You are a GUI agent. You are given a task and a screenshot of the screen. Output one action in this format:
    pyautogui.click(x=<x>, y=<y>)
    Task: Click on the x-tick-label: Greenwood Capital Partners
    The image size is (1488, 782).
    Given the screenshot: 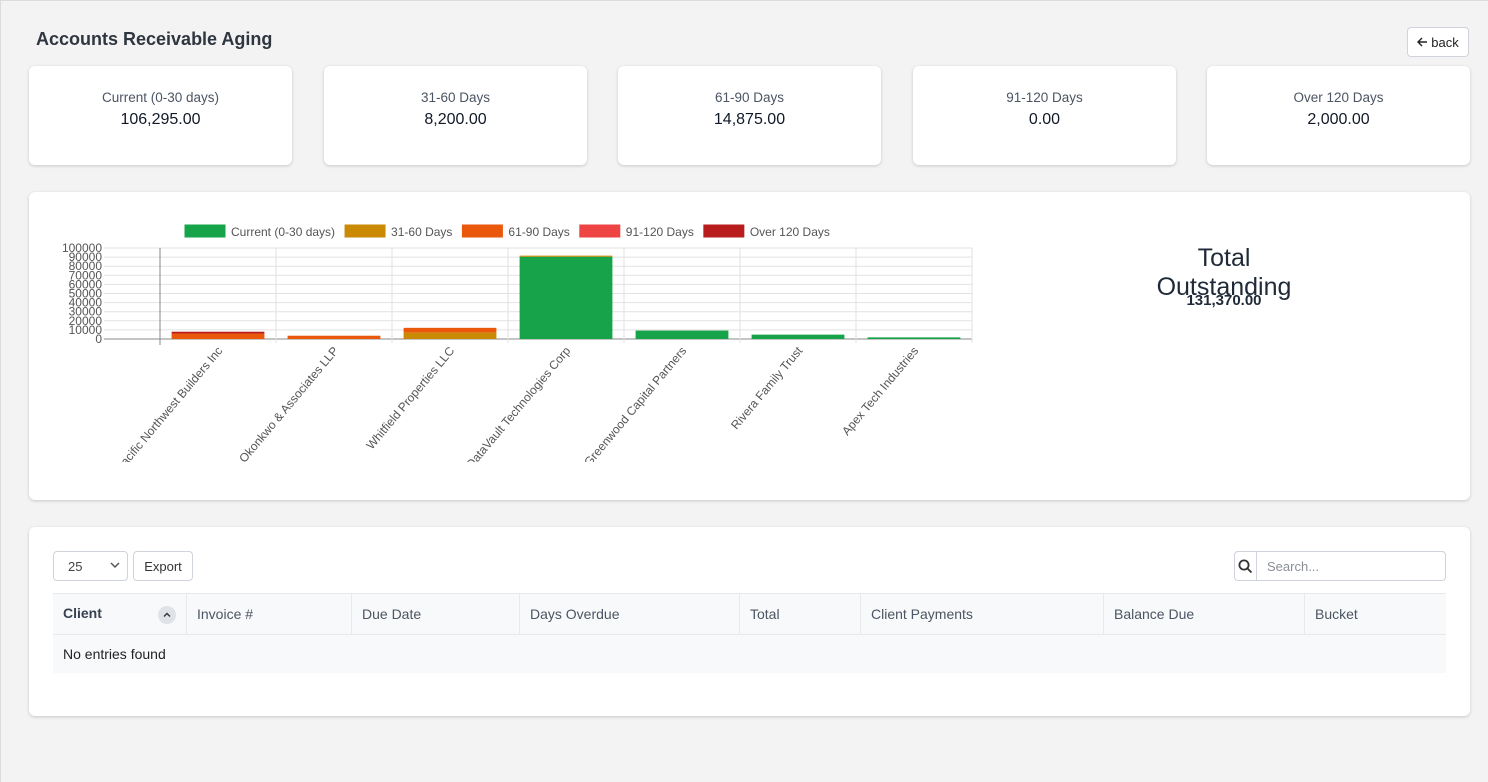 What is the action you would take?
    pyautogui.click(x=635, y=406)
    